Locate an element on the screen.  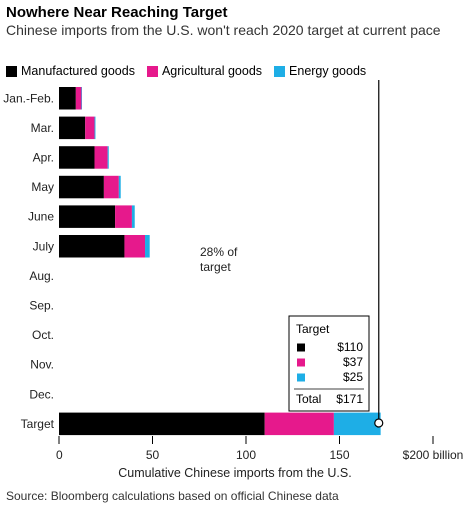
target-box-value: $25 is located at coordinates (353, 377).